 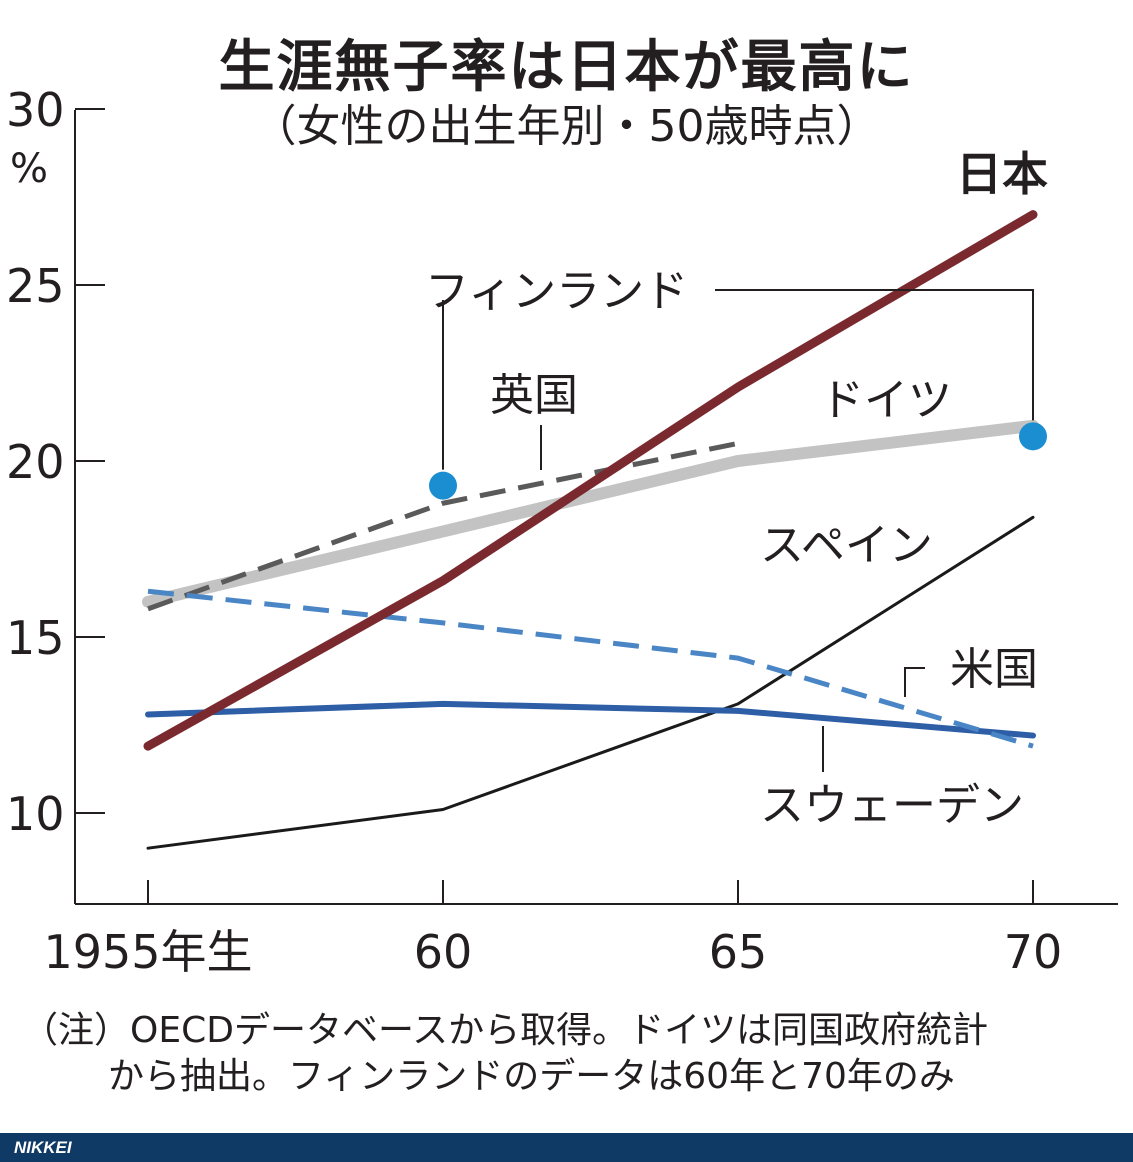 I want to click on y-tick-label-10: 10, so click(x=35, y=814).